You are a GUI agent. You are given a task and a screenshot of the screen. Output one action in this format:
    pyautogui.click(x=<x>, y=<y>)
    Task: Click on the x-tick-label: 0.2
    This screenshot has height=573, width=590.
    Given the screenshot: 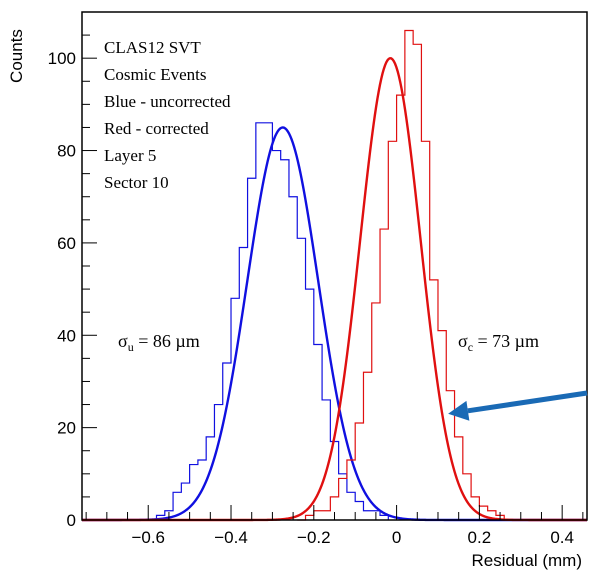 What is the action you would take?
    pyautogui.click(x=480, y=537)
    